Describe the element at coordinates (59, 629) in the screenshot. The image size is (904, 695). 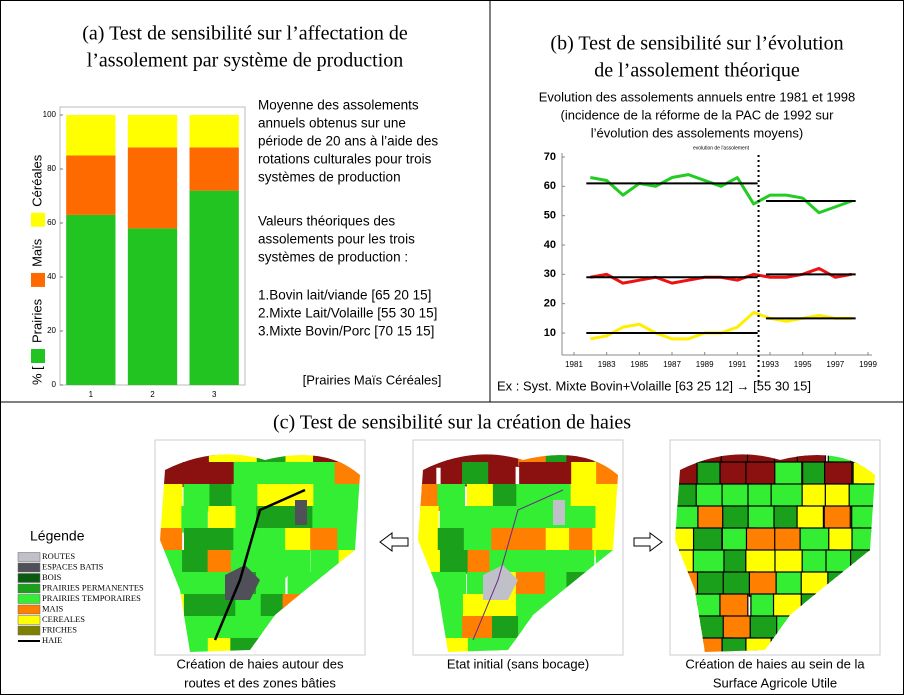
I see `legend-label: FRICHES` at that location.